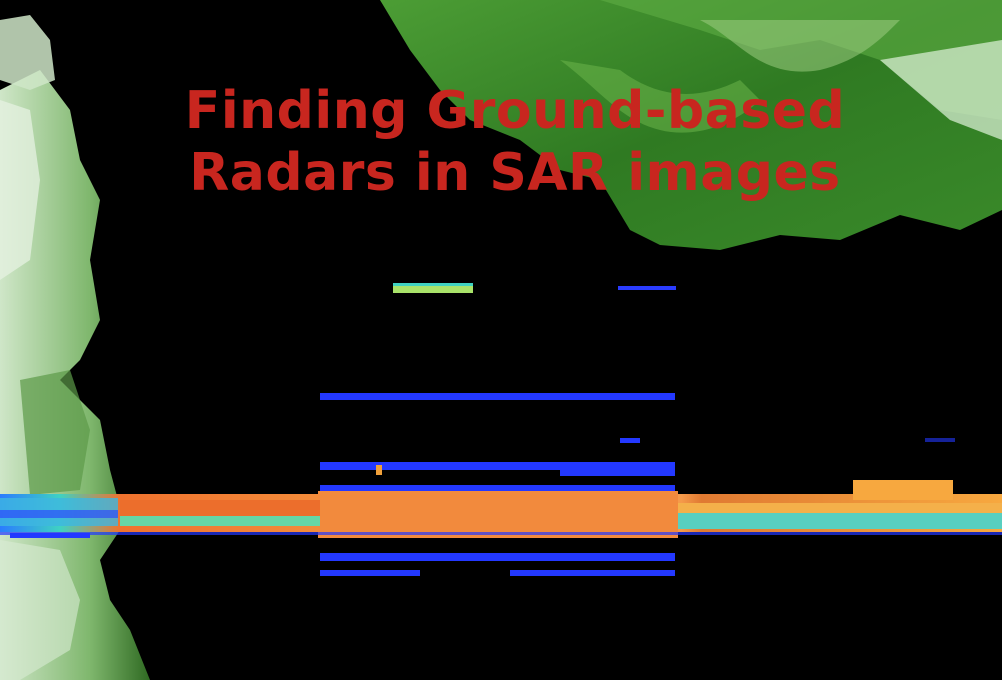  I want to click on rfi-bar-small, so click(433, 288).